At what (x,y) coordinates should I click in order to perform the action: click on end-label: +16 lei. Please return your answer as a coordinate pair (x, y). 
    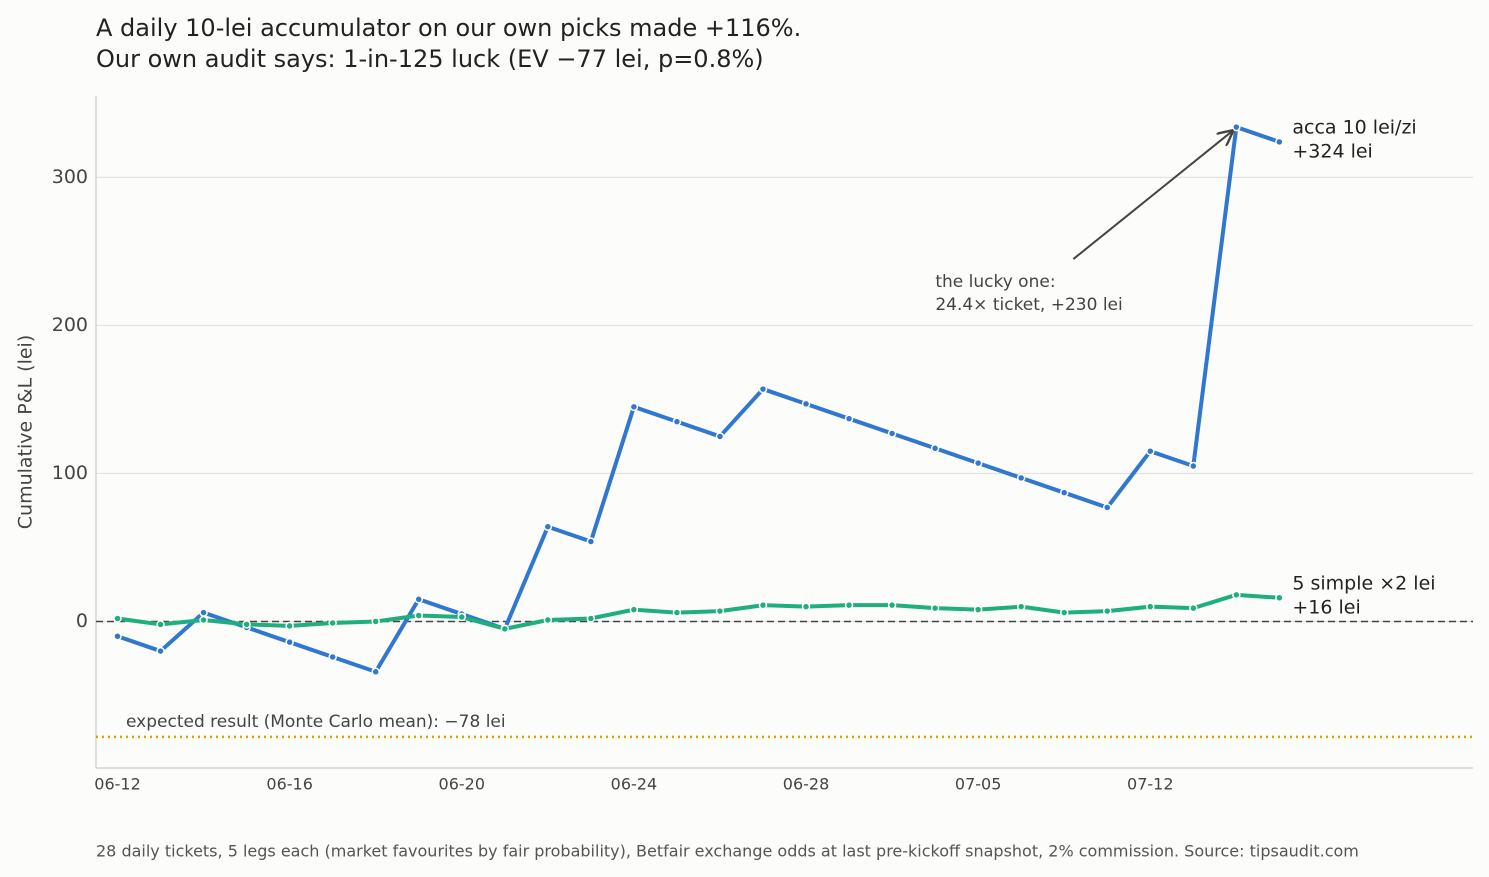
    Looking at the image, I should click on (1326, 607).